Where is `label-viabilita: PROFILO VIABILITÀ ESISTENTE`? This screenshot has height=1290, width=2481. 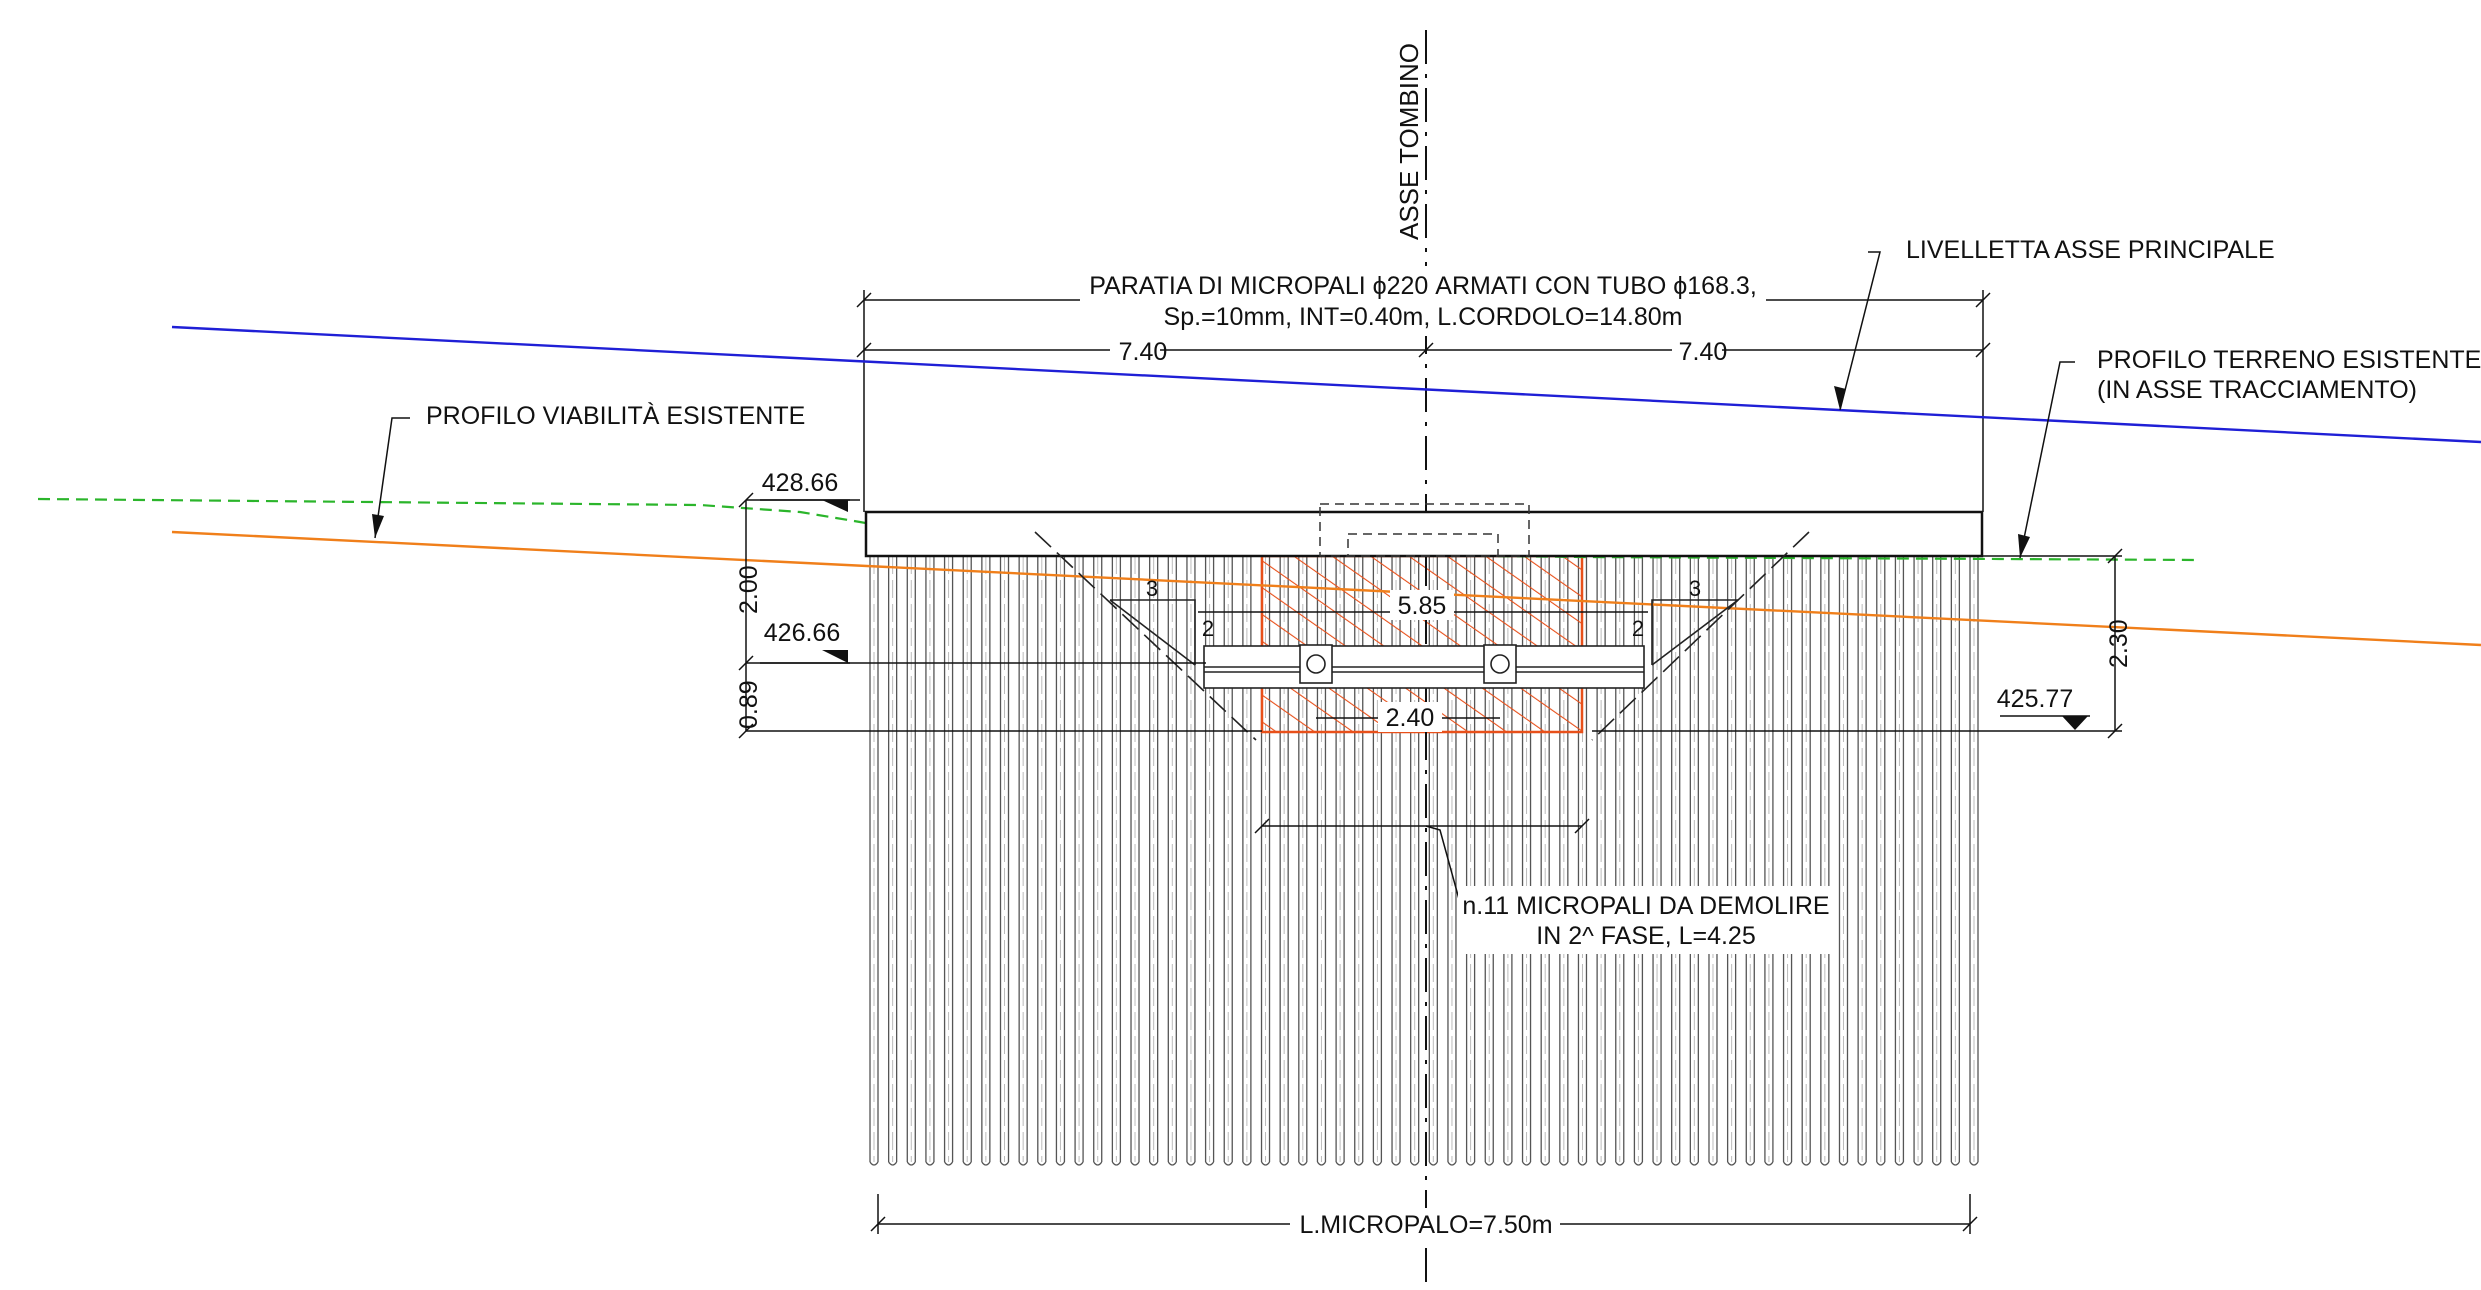 label-viabilita: PROFILO VIABILITÀ ESISTENTE is located at coordinates (615, 415).